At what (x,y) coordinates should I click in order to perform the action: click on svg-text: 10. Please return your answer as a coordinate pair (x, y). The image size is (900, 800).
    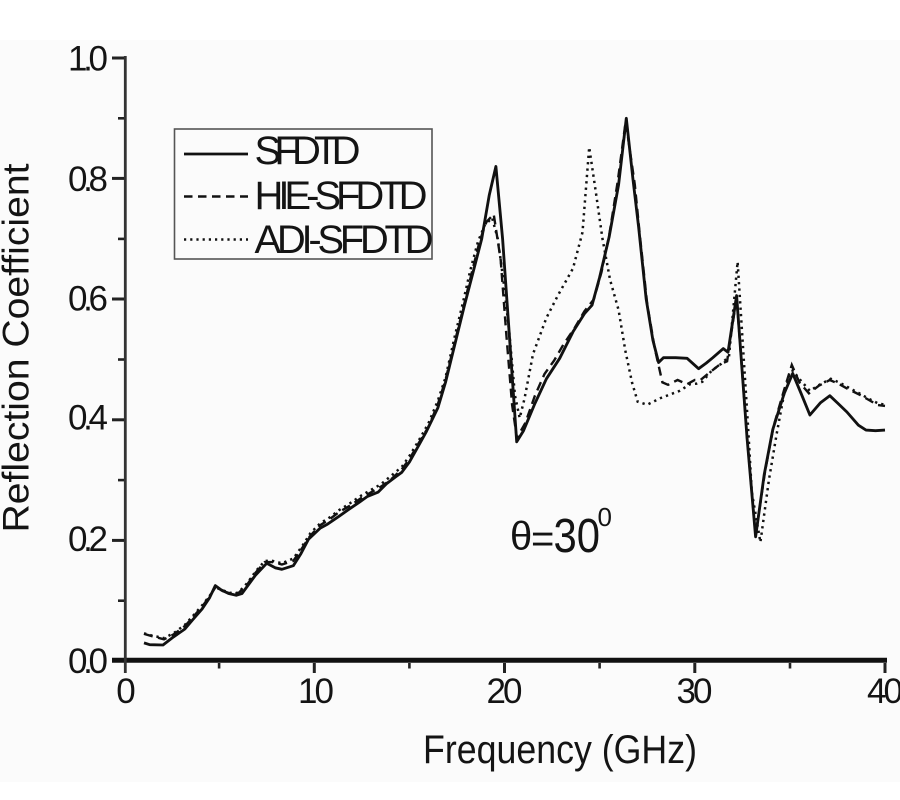
    Looking at the image, I should click on (316, 691).